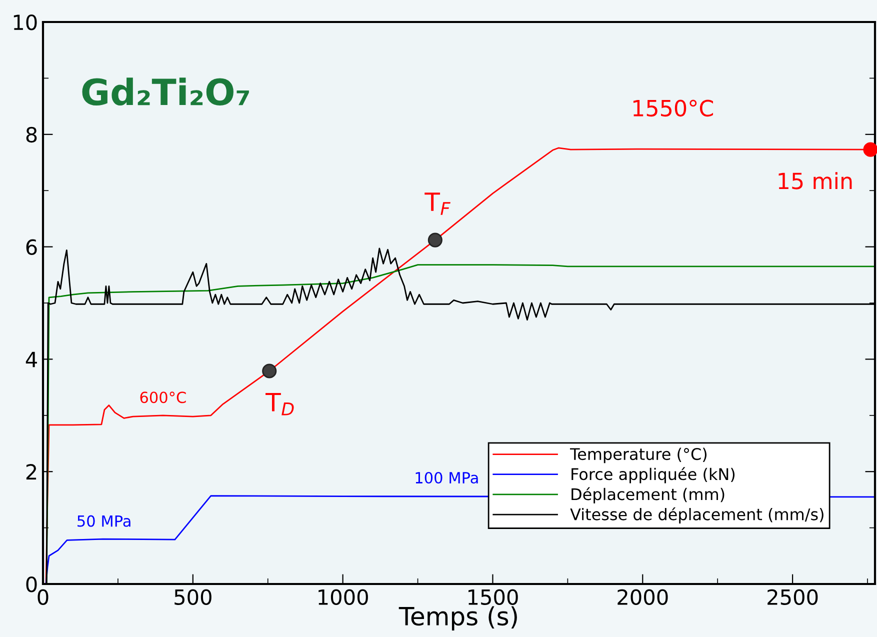  Describe the element at coordinates (793, 597) in the screenshot. I see `x-tick-label: 2500` at that location.